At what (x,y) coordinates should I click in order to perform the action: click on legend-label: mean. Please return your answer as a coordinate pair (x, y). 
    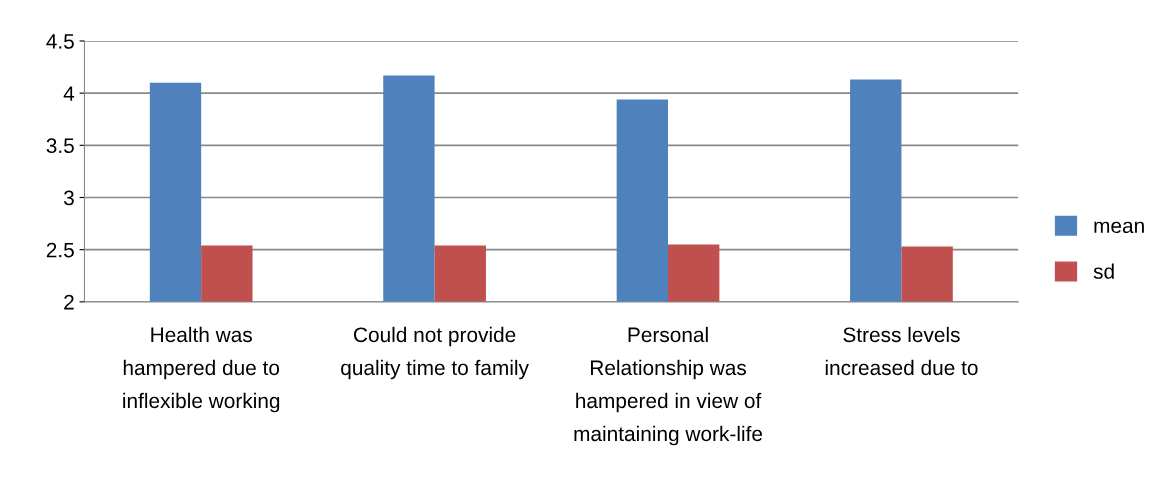
    Looking at the image, I should click on (1119, 227).